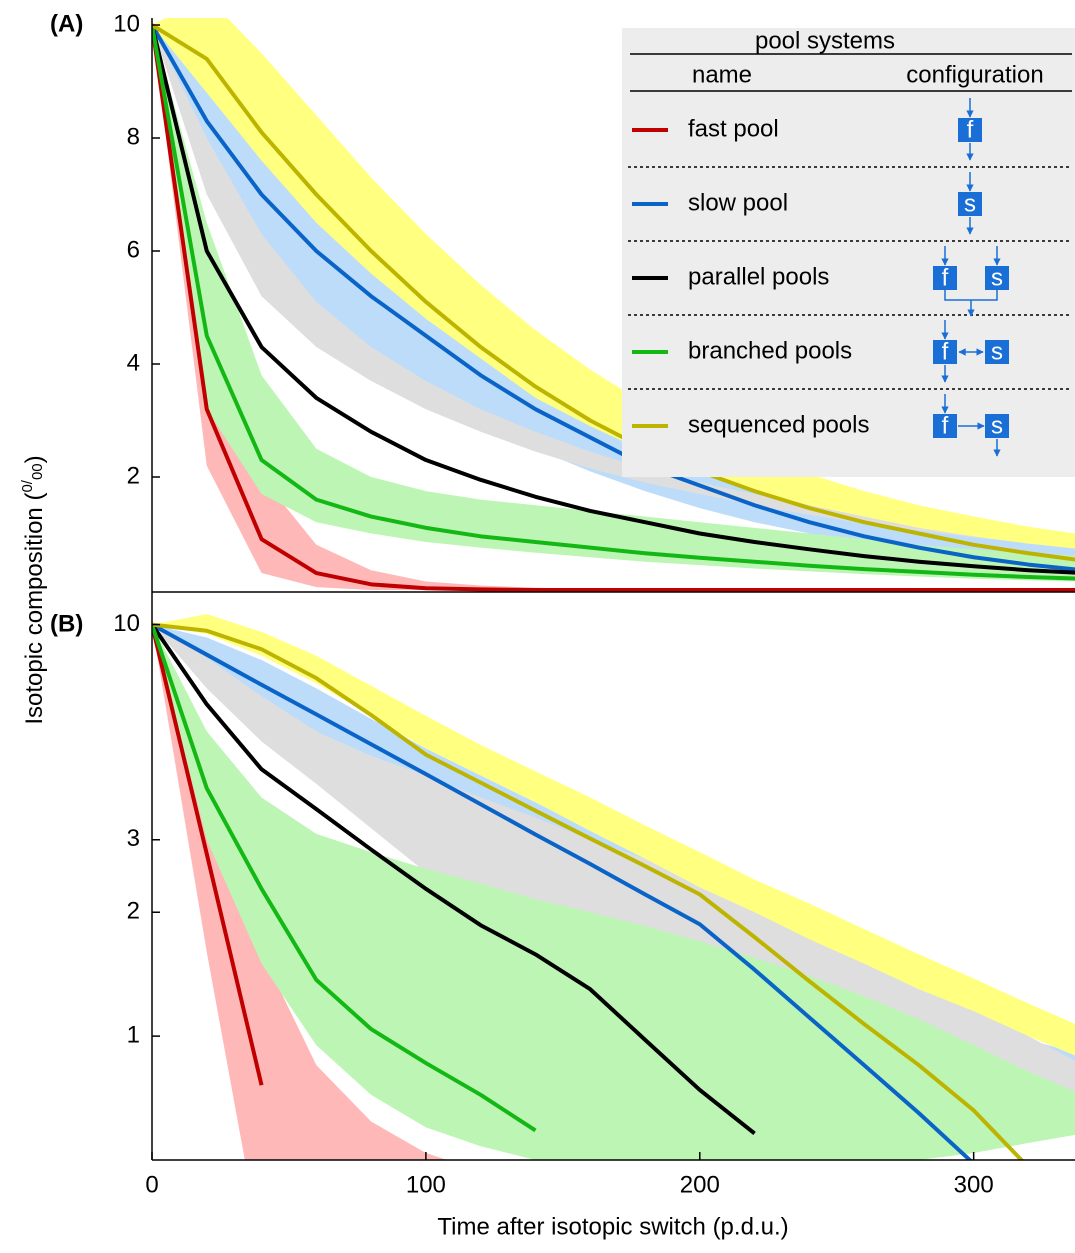  What do you see at coordinates (66, 623) in the screenshot?
I see `panel-label: (B)` at bounding box center [66, 623].